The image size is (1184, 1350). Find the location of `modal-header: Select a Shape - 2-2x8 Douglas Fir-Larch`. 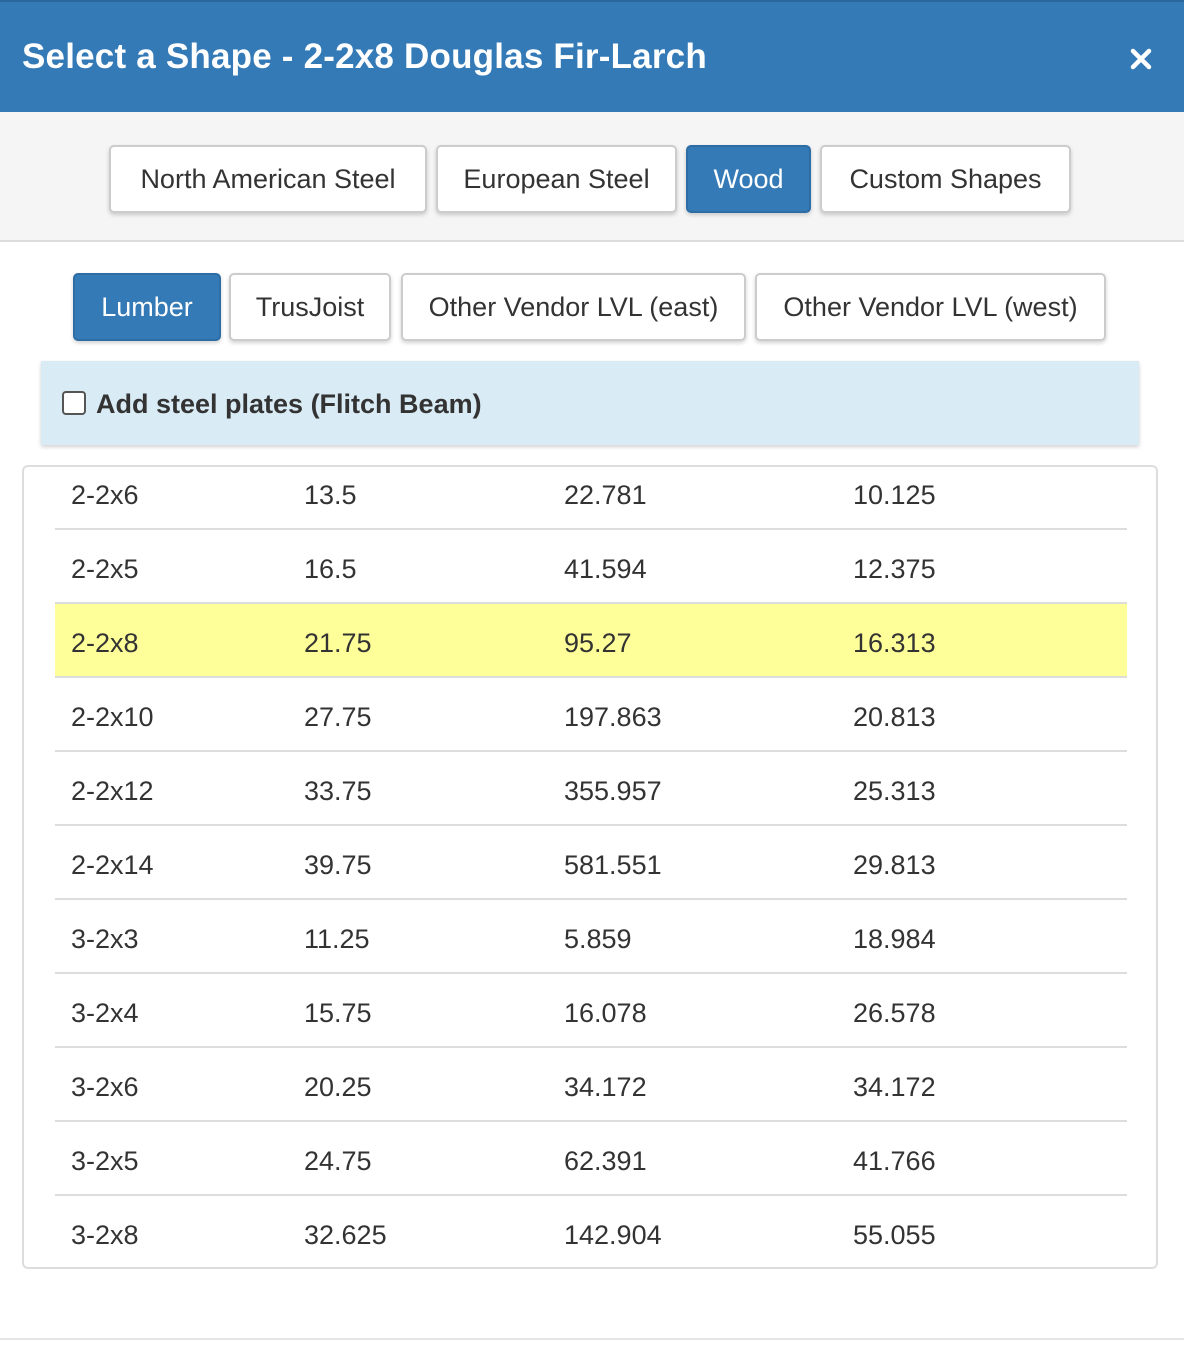

modal-header: Select a Shape - 2-2x8 Douglas Fir-Larch is located at coordinates (592, 56).